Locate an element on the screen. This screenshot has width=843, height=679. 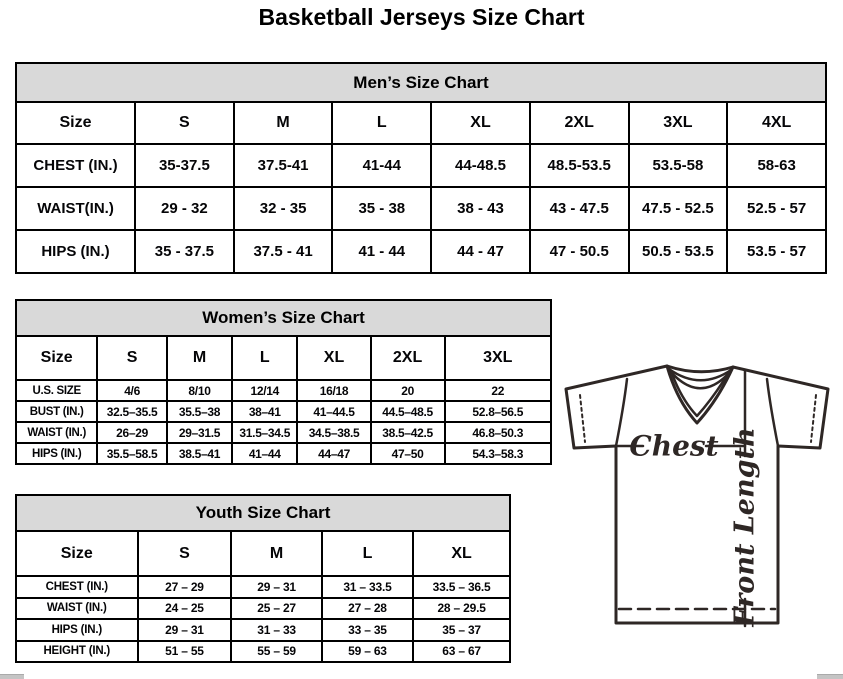
size-value-cell: 44.5–48.5 is located at coordinates (407, 411).